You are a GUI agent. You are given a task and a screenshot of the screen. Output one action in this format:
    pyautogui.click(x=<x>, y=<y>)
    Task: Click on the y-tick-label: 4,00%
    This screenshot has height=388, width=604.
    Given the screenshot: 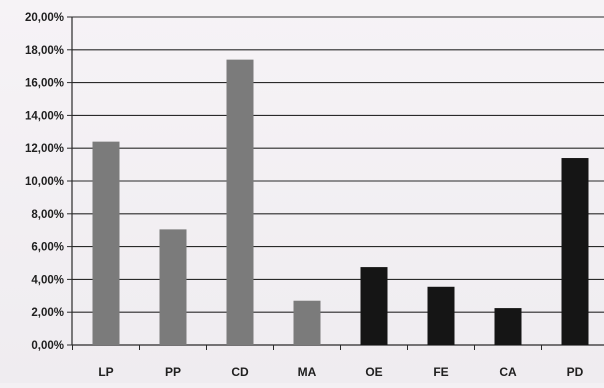 What is the action you would take?
    pyautogui.click(x=47, y=280)
    